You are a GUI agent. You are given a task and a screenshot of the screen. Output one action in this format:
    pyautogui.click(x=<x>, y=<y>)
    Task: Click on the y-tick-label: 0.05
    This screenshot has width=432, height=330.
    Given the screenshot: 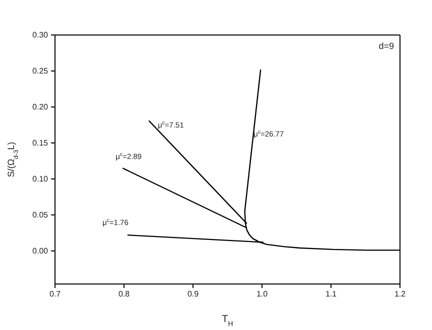 What is the action you would take?
    pyautogui.click(x=40, y=215)
    